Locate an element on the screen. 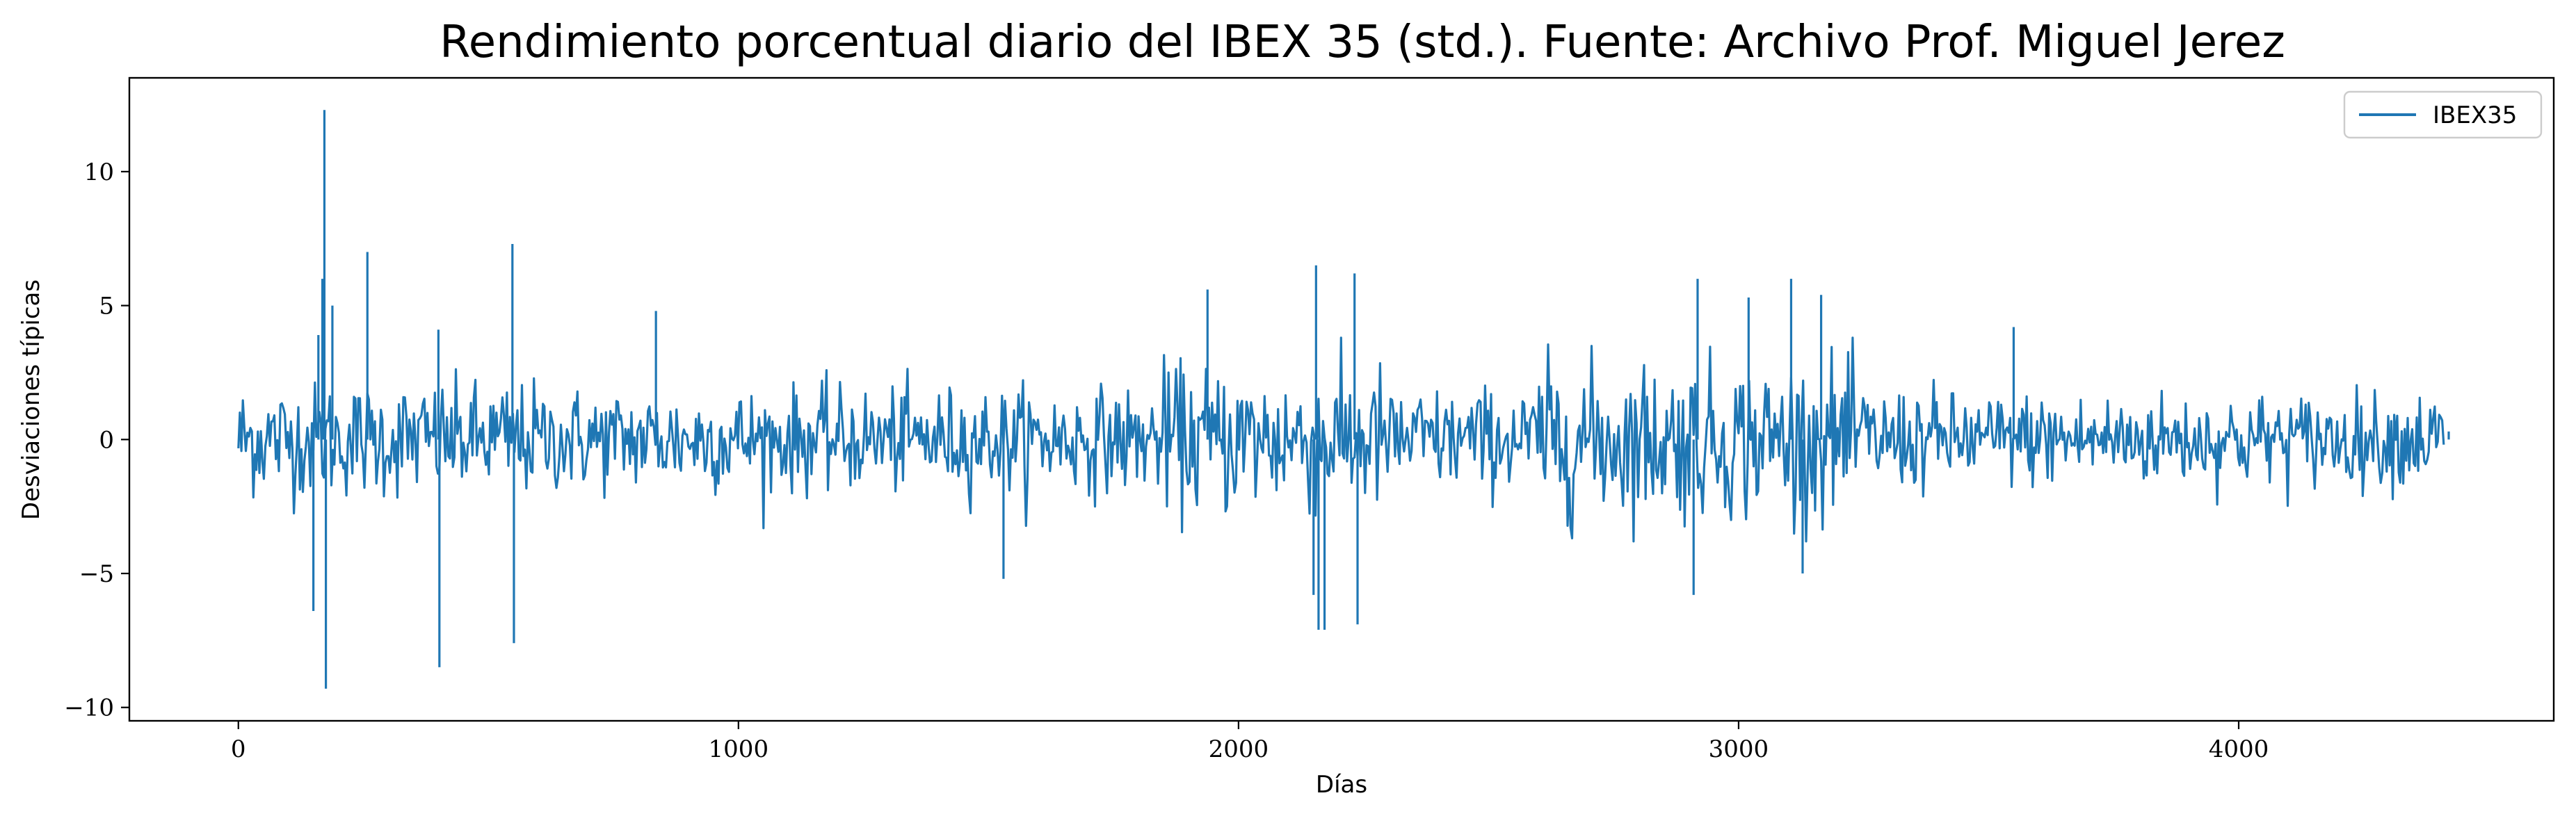 This screenshot has height=823, width=2576. y-axis-label: Desviaciones típicas is located at coordinates (31, 399).